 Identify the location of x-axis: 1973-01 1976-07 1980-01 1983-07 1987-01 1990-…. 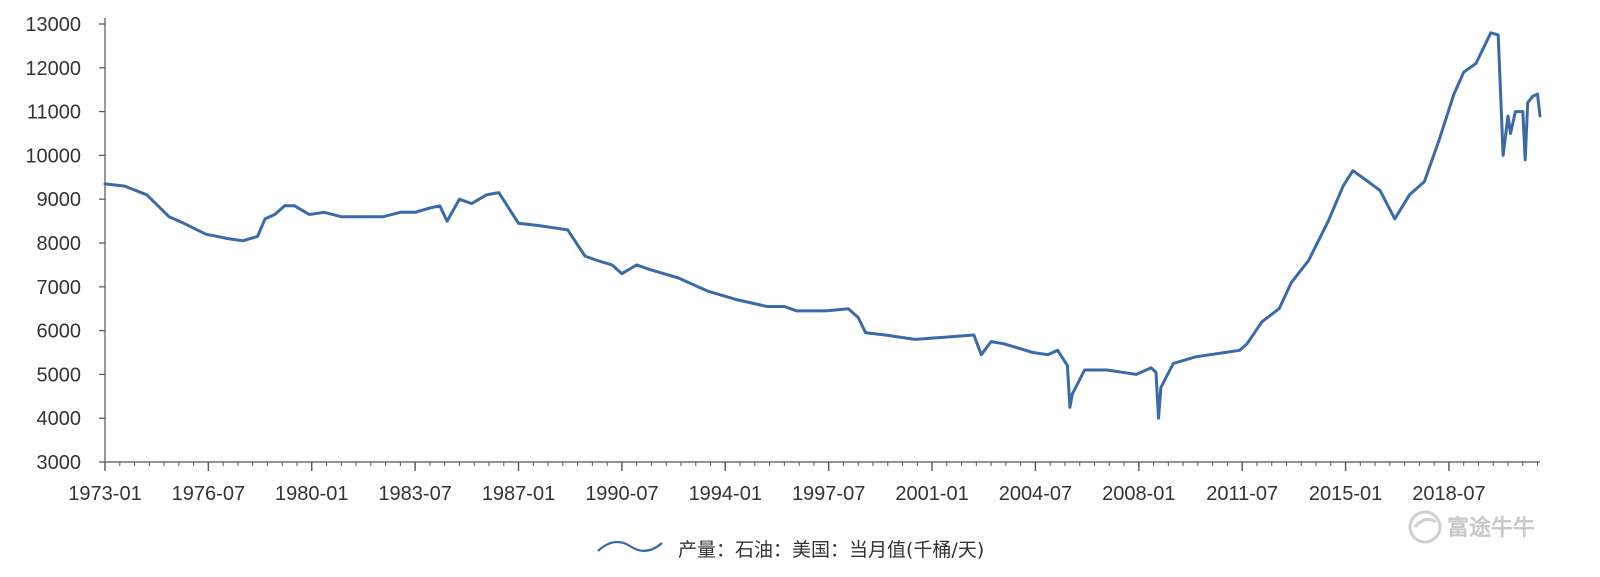
(804, 483).